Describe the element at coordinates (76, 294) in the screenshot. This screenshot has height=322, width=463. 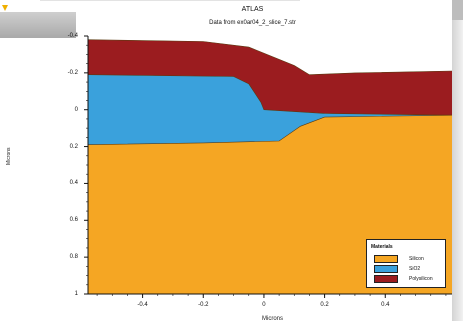
I see `y-tick-label: 1` at that location.